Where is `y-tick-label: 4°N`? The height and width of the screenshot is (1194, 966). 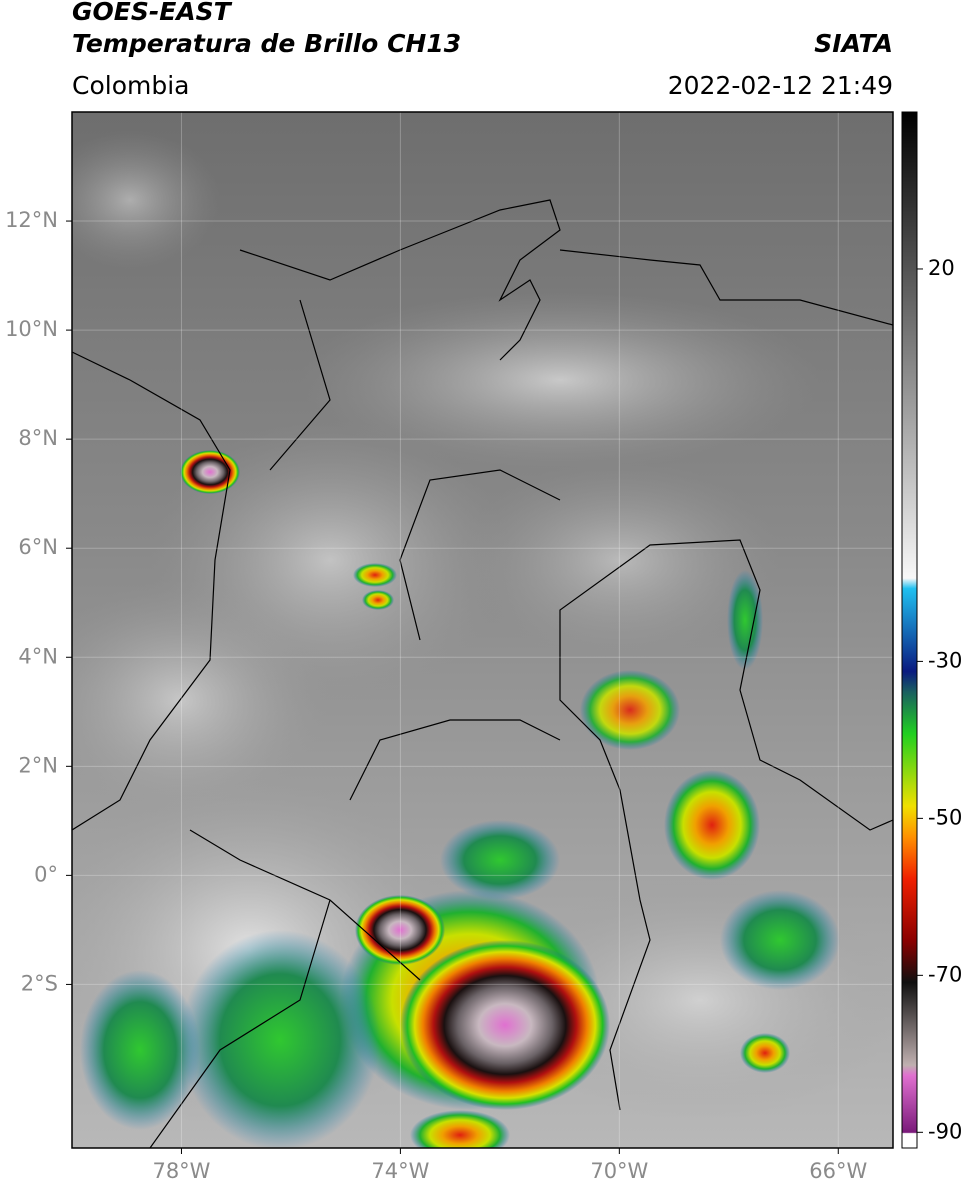 y-tick-label: 4°N is located at coordinates (38, 656).